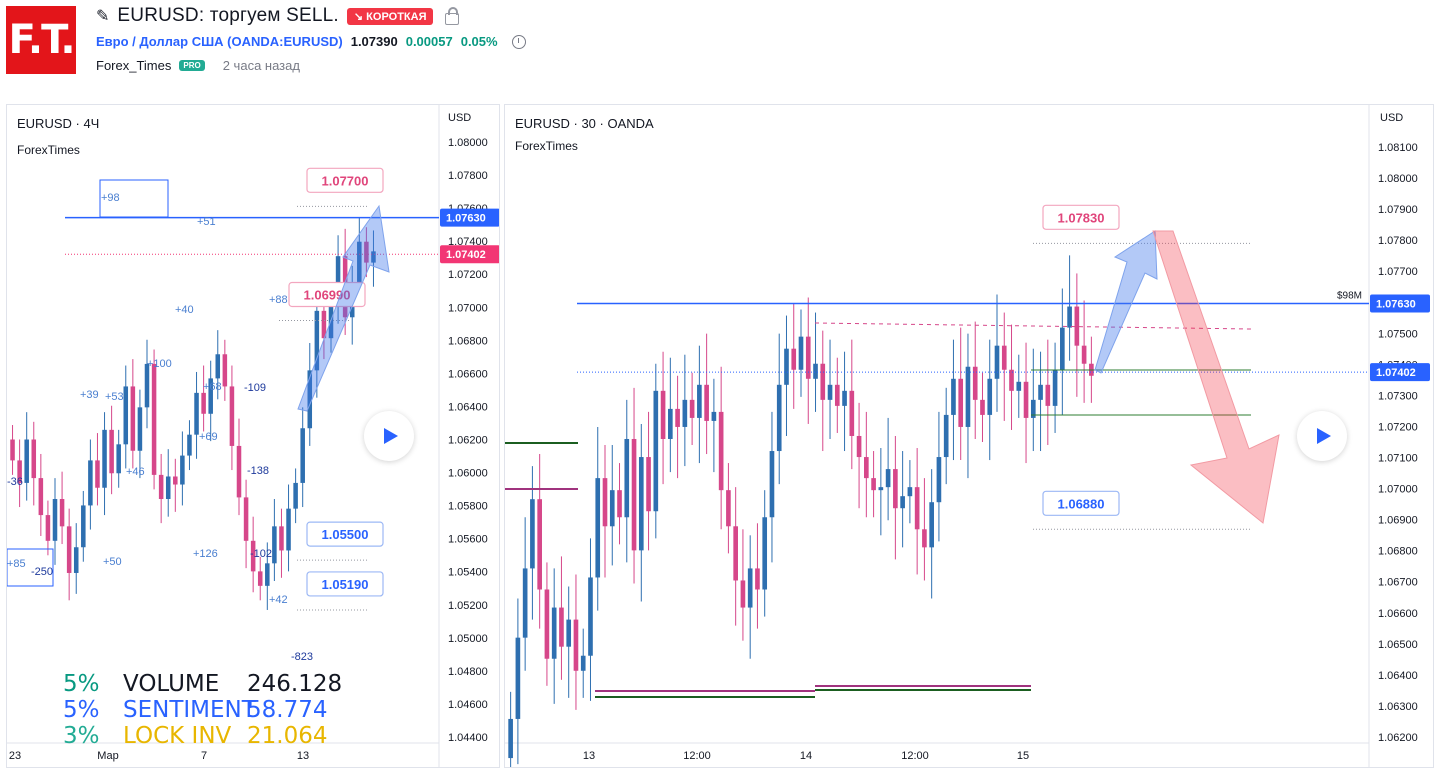  What do you see at coordinates (479, 41) in the screenshot?
I see `price-change-pct: 0.05%` at bounding box center [479, 41].